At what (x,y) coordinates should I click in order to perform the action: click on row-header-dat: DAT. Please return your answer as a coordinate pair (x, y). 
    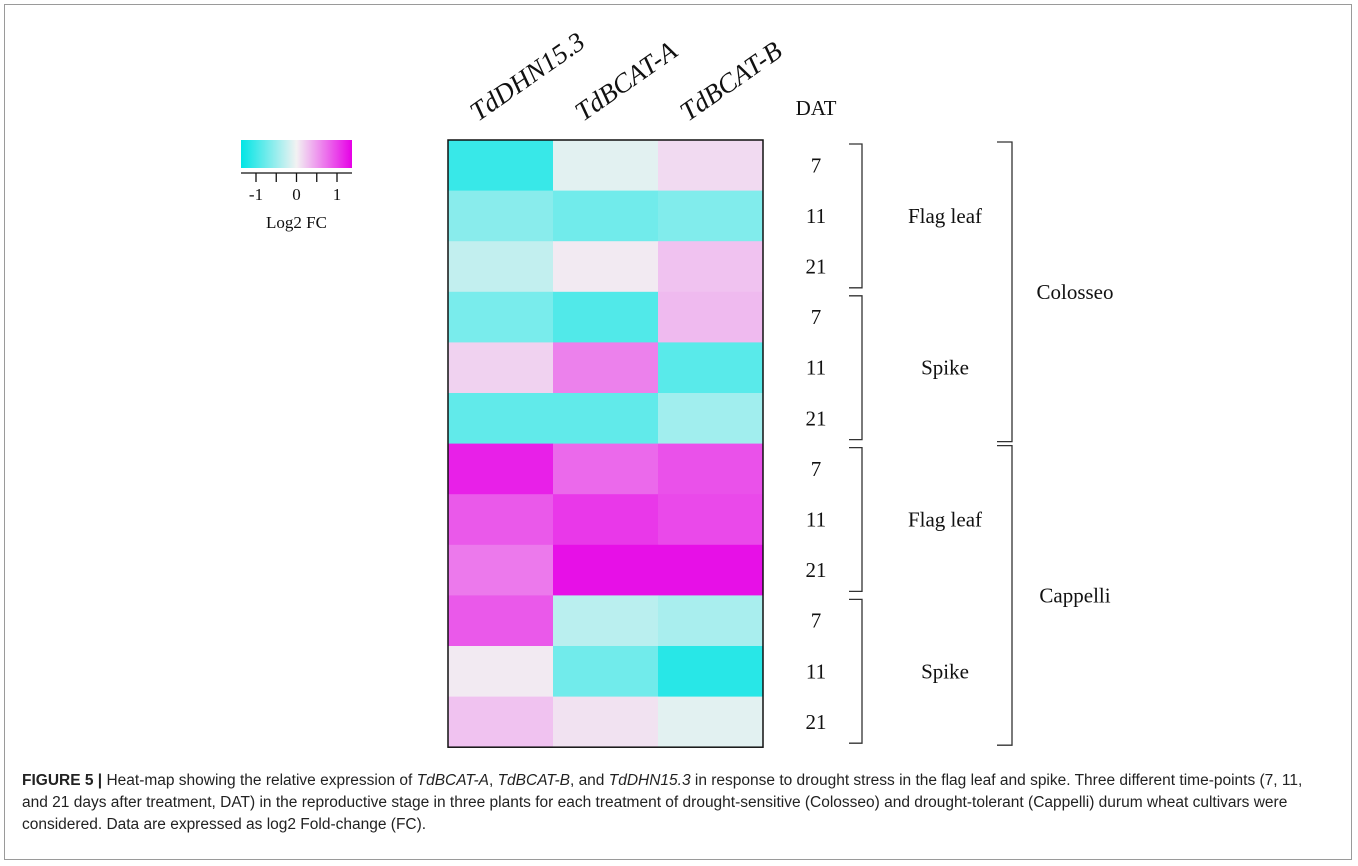
    Looking at the image, I should click on (816, 108).